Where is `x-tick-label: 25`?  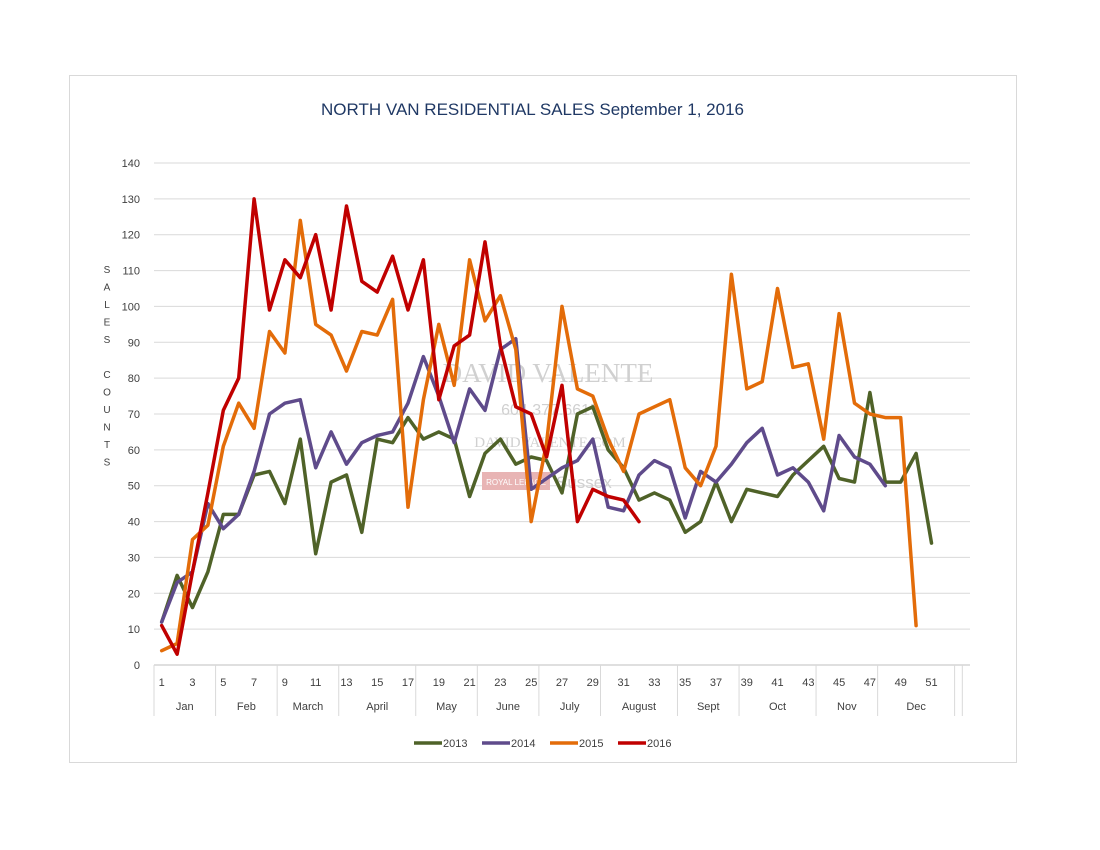
x-tick-label: 25 is located at coordinates (531, 683).